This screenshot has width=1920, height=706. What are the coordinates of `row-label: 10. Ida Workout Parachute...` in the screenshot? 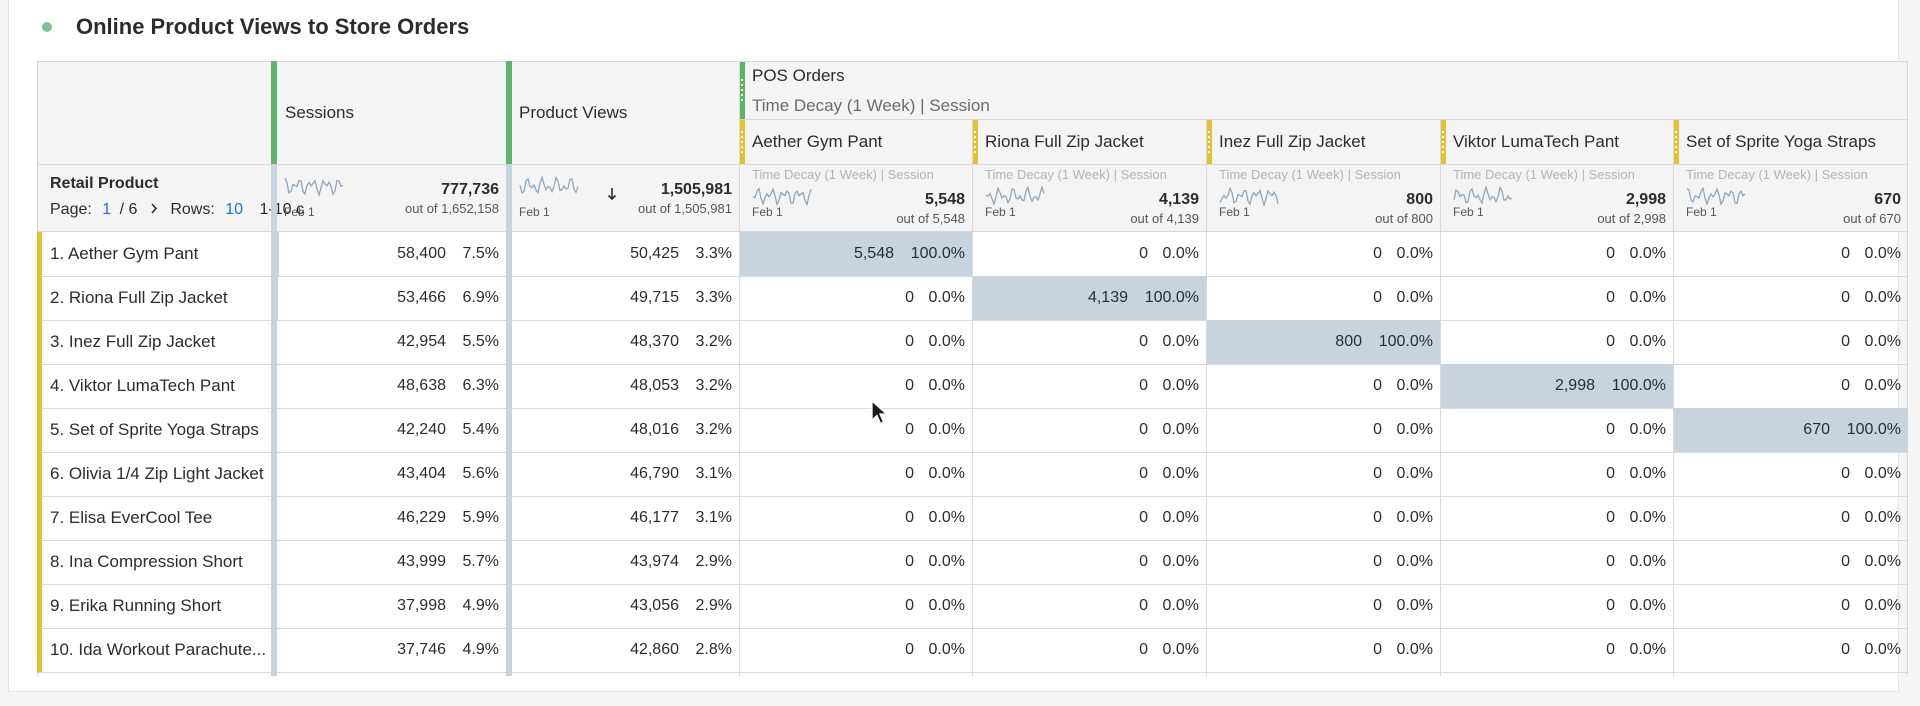 It's located at (158, 649).